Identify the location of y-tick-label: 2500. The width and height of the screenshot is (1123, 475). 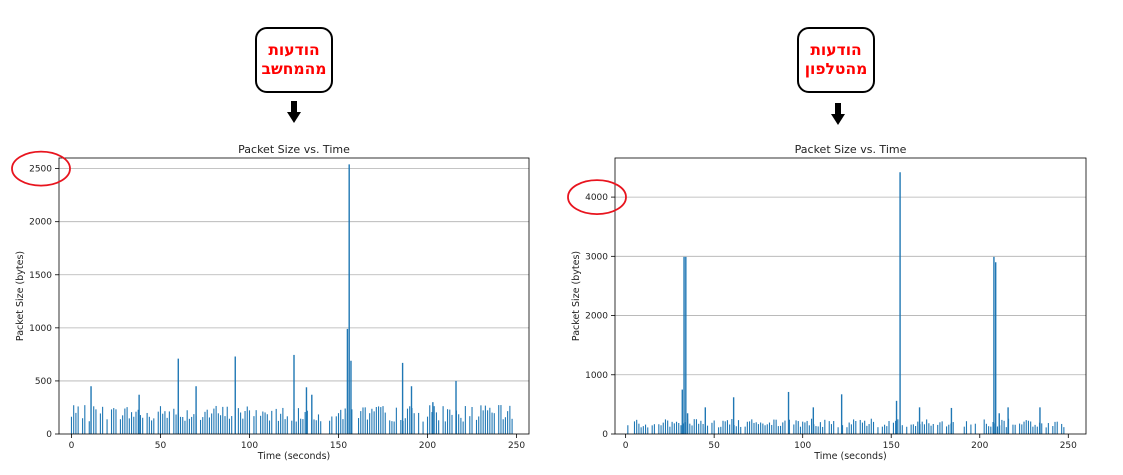
(40, 170).